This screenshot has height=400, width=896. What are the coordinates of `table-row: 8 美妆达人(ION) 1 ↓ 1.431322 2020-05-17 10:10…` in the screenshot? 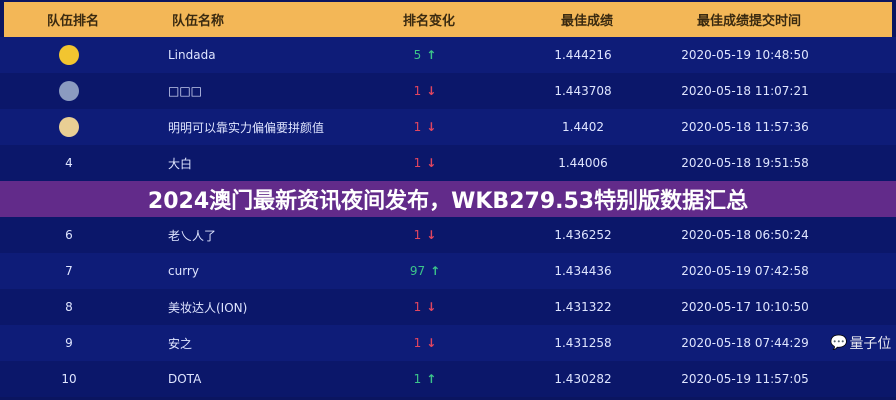 It's located at (448, 307).